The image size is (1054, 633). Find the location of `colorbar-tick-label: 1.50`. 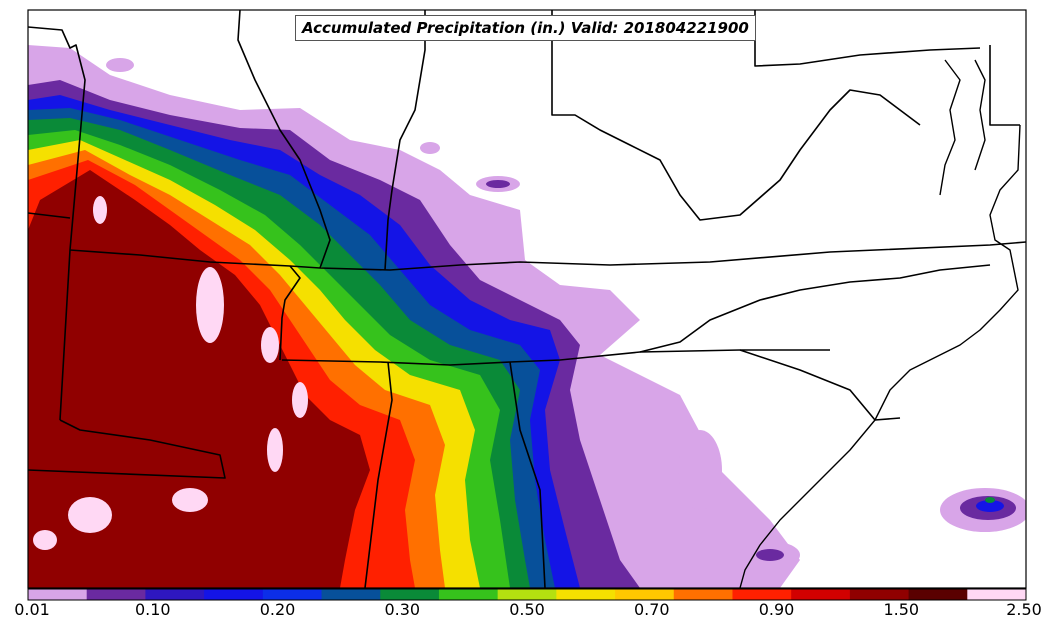

colorbar-tick-label: 1.50 is located at coordinates (901, 609).